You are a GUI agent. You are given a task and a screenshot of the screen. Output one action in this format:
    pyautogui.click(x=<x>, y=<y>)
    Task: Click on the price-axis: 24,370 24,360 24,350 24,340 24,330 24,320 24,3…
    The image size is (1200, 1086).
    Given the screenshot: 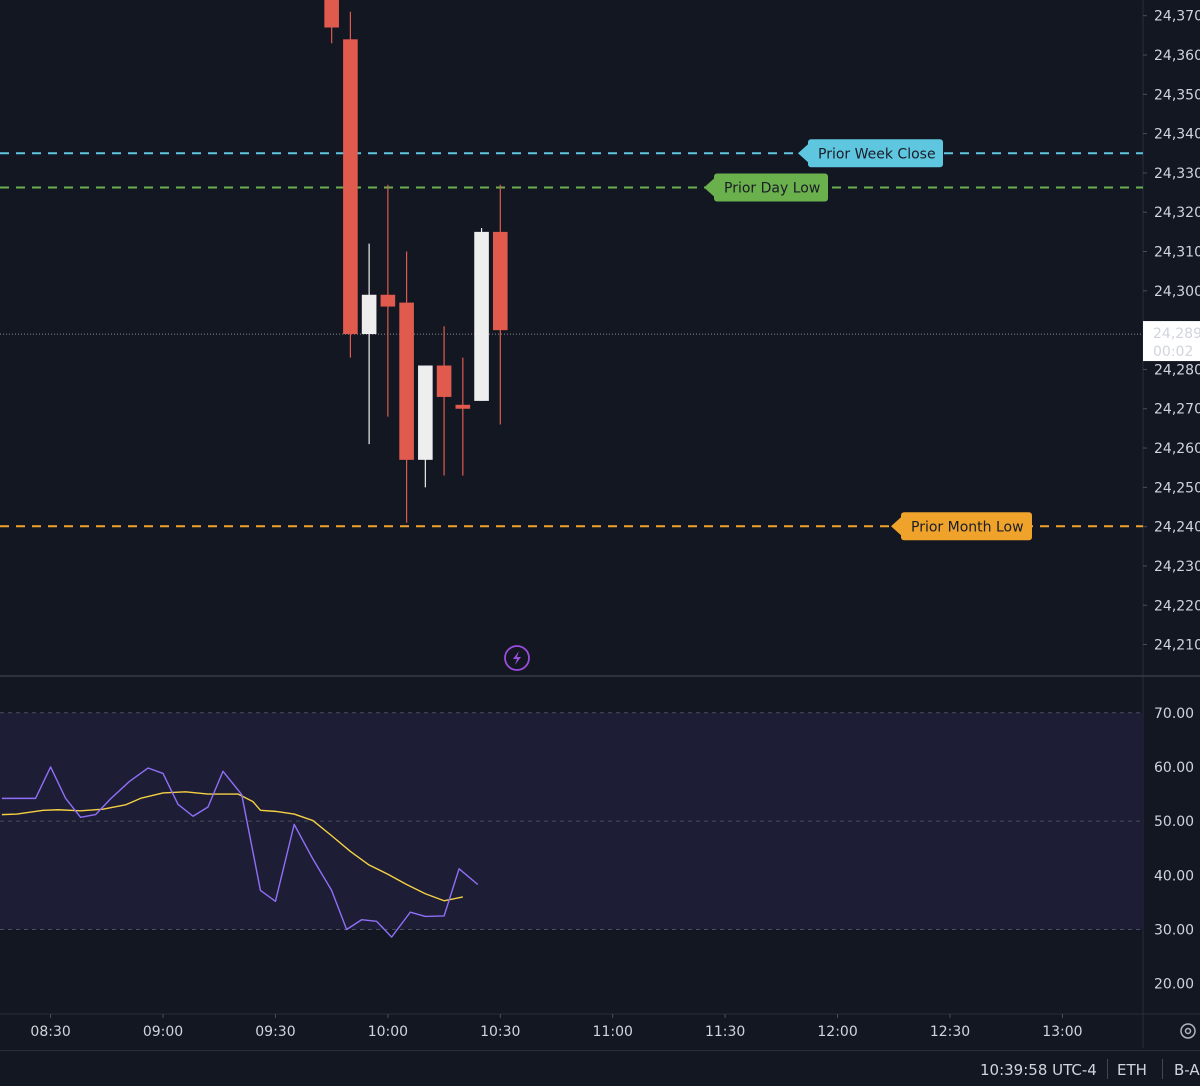 What is the action you would take?
    pyautogui.click(x=1171, y=331)
    